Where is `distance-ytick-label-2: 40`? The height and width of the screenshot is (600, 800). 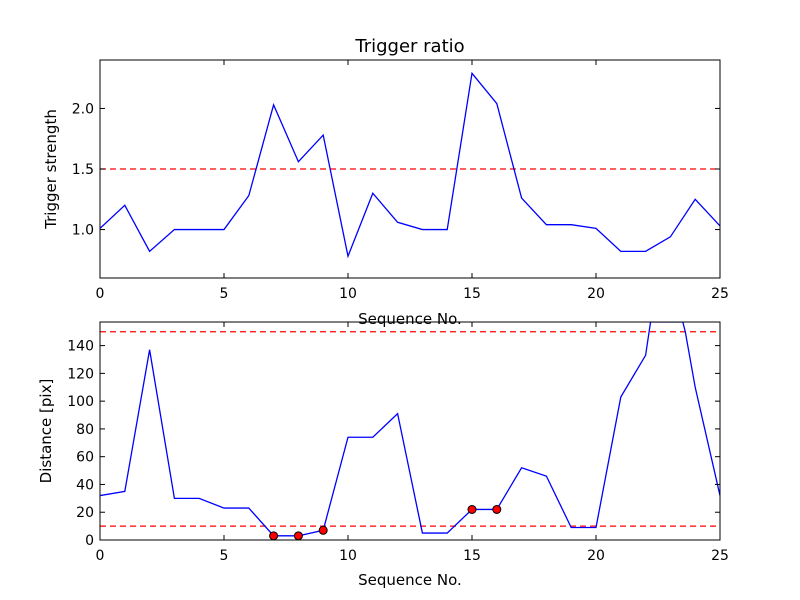 distance-ytick-label-2: 40 is located at coordinates (85, 485).